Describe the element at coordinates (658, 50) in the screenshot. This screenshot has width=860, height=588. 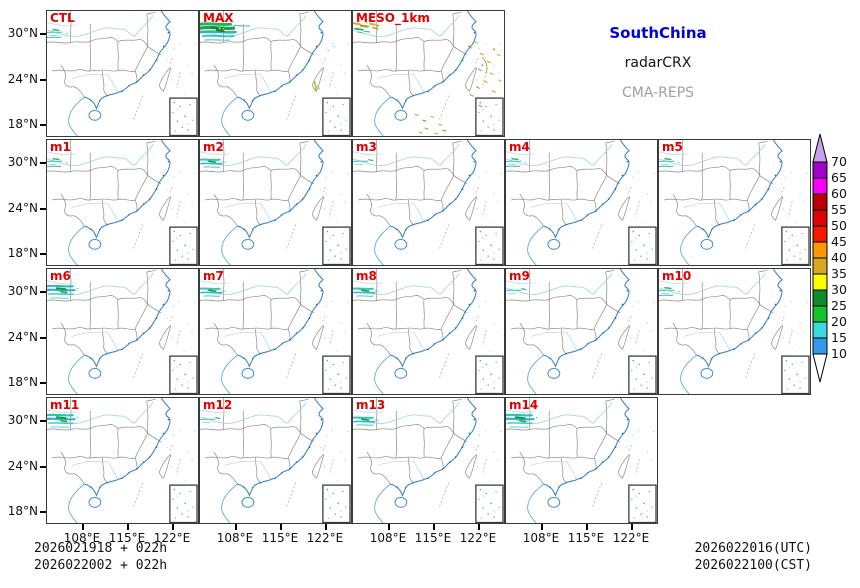
I see `legend-block: SouthChina radarCRX CMA-REPS` at that location.